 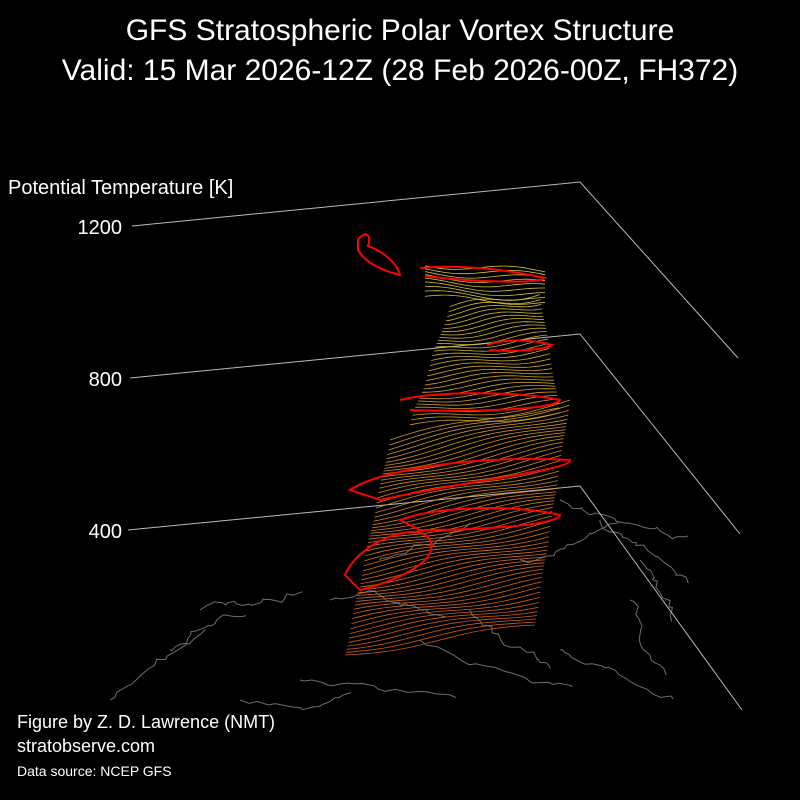 What do you see at coordinates (86, 746) in the screenshot?
I see `credit-website: stratobserve.com` at bounding box center [86, 746].